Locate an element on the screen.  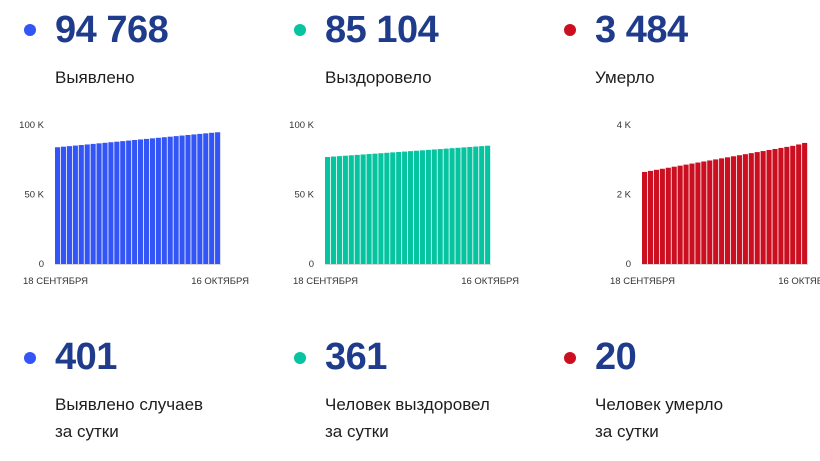
daily-died-value: 20 is located at coordinates (616, 357).